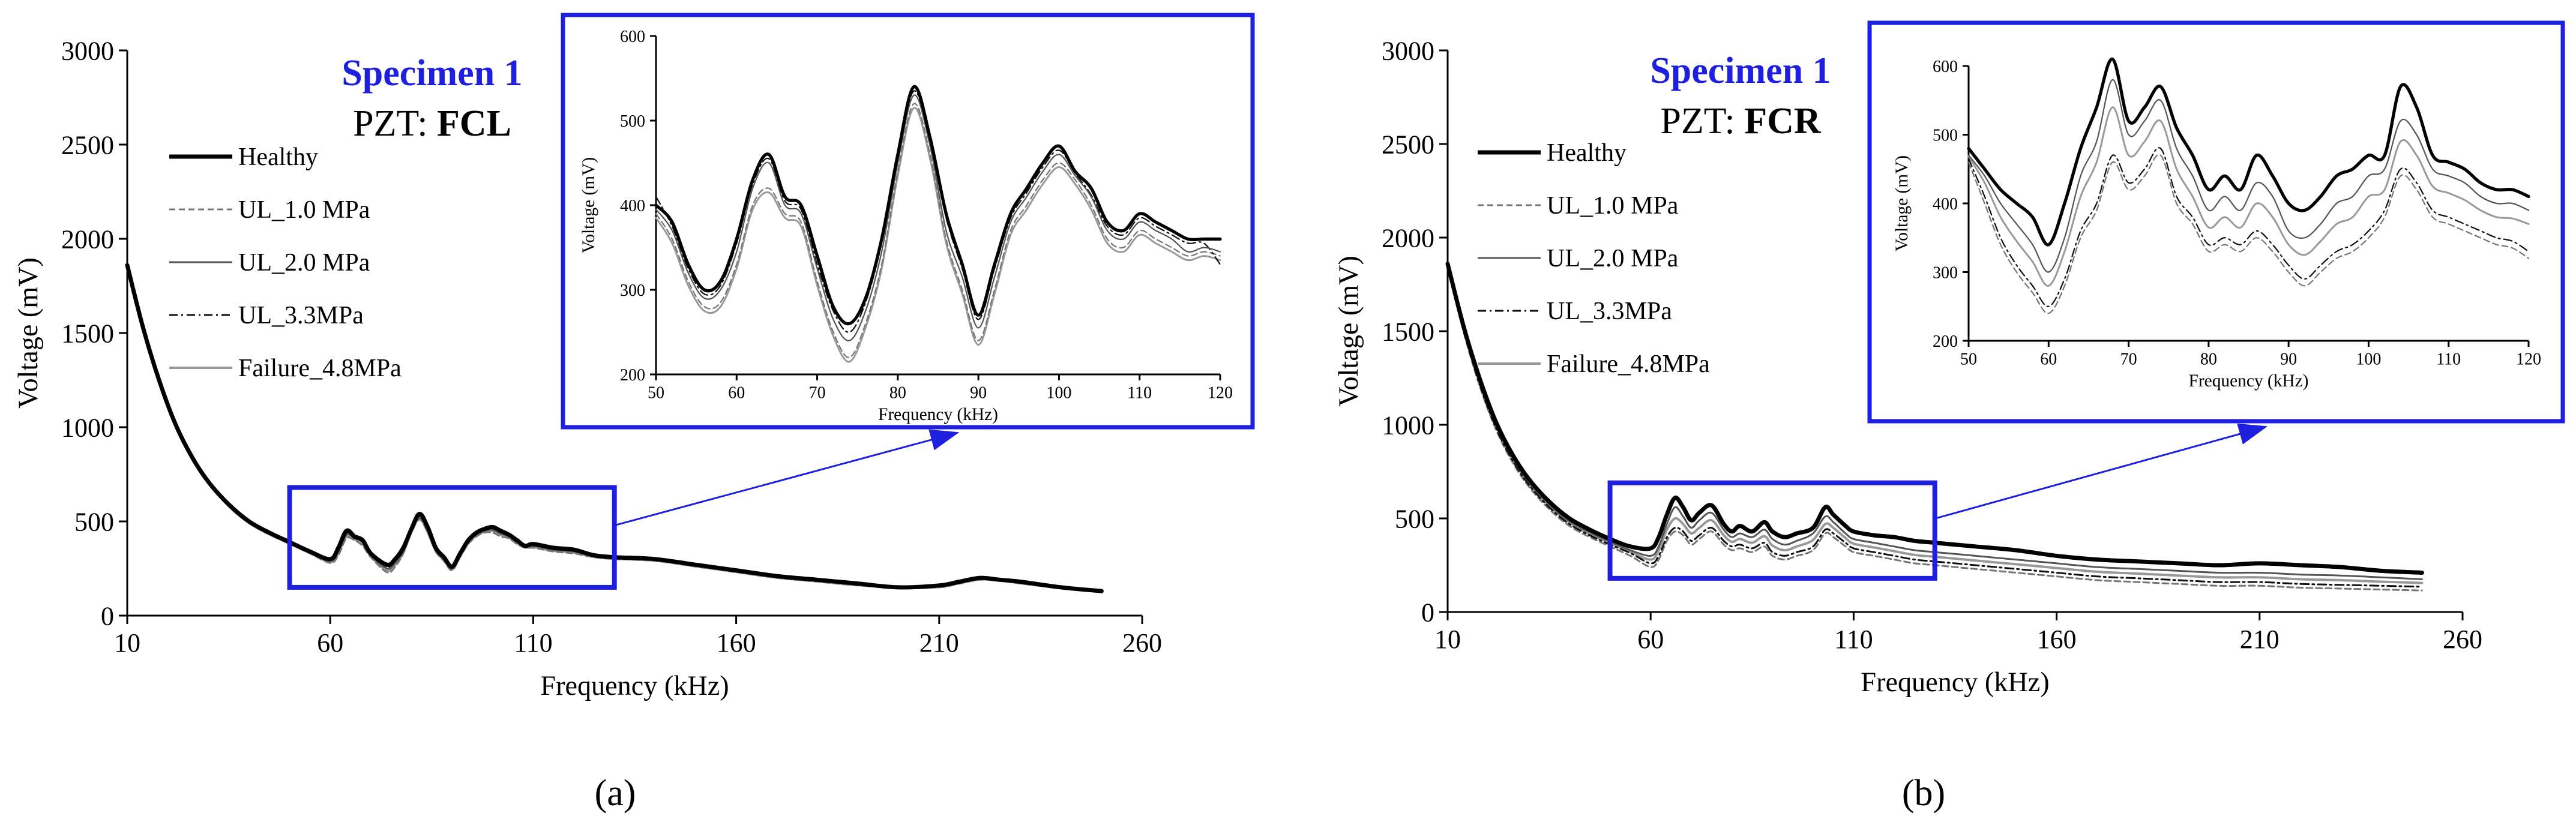 This screenshot has width=2576, height=825. I want to click on panel-a-inset-series-failure-4-8mpa, so click(938, 235).